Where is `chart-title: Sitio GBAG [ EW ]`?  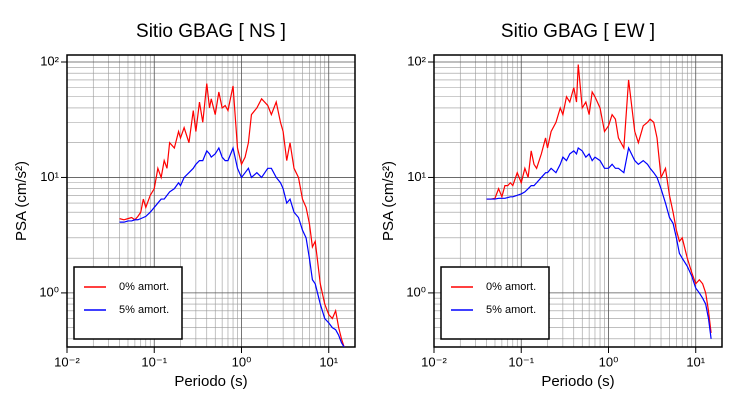
chart-title: Sitio GBAG [ EW ] is located at coordinates (578, 31).